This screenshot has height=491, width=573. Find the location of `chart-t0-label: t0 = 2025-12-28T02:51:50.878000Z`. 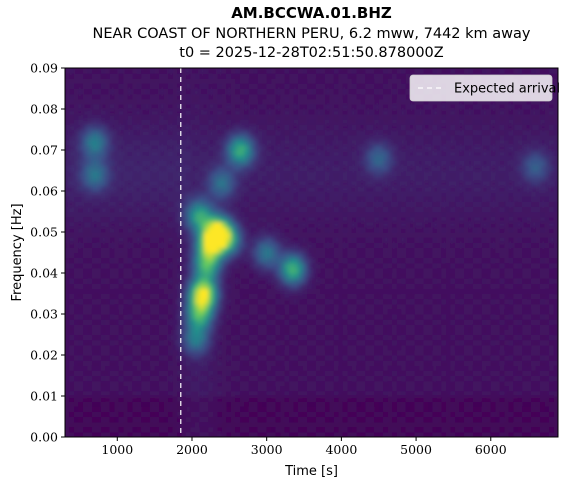

chart-t0-label: t0 = 2025-12-28T02:51:50.878000Z is located at coordinates (311, 53).